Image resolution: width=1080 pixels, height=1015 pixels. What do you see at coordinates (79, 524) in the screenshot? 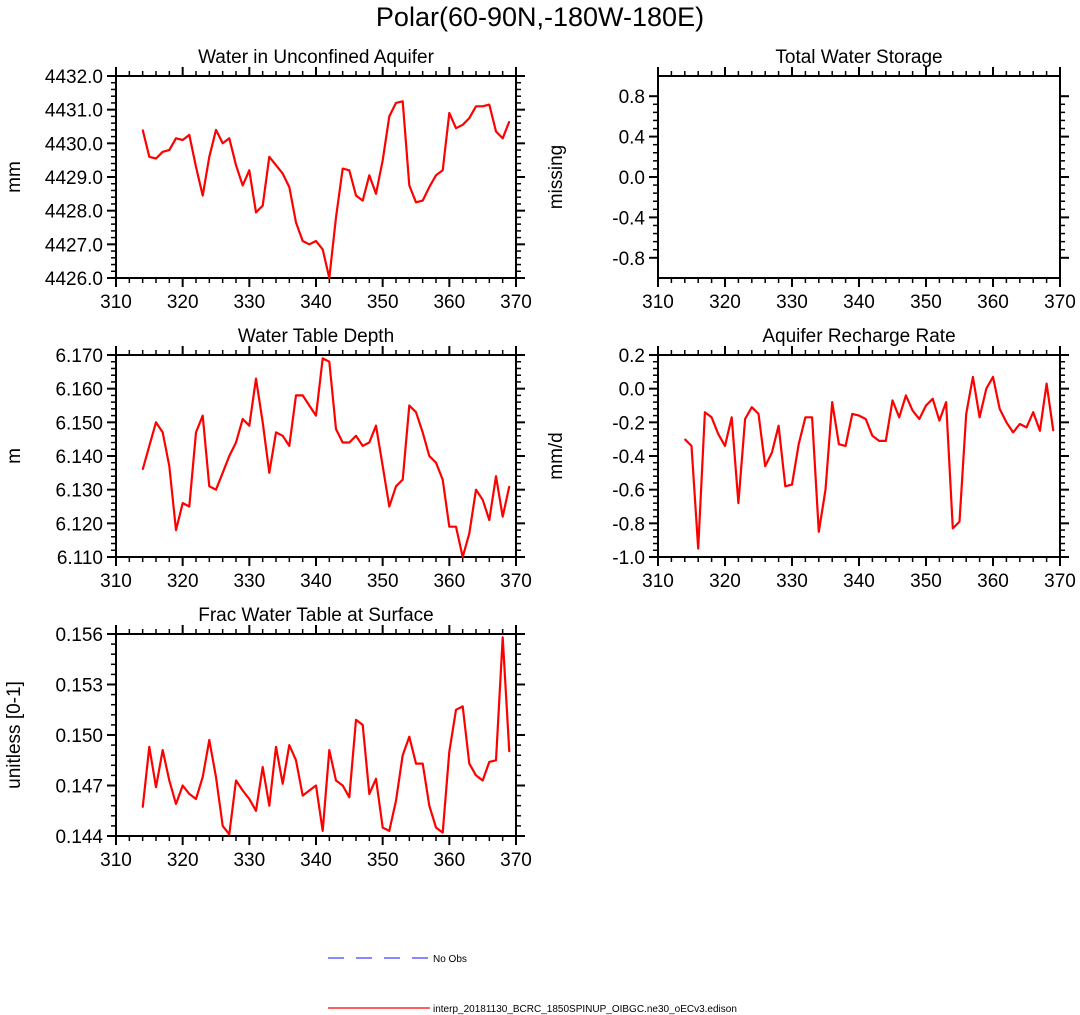
I see `y-tick-label: 6.120` at bounding box center [79, 524].